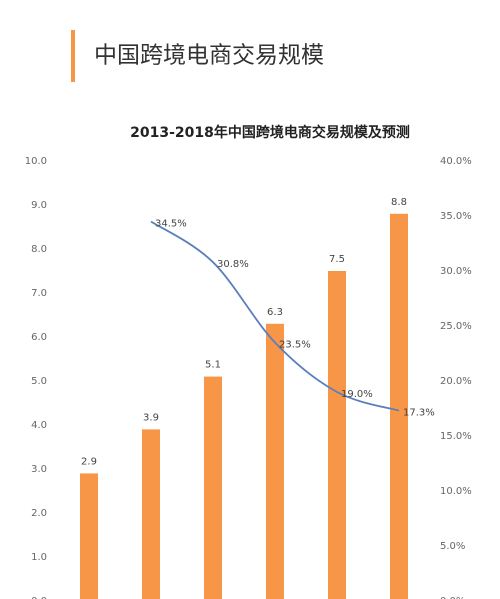 This screenshot has height=599, width=500. What do you see at coordinates (209, 56) in the screenshot?
I see `header-title: 中国跨境电商交易规模` at bounding box center [209, 56].